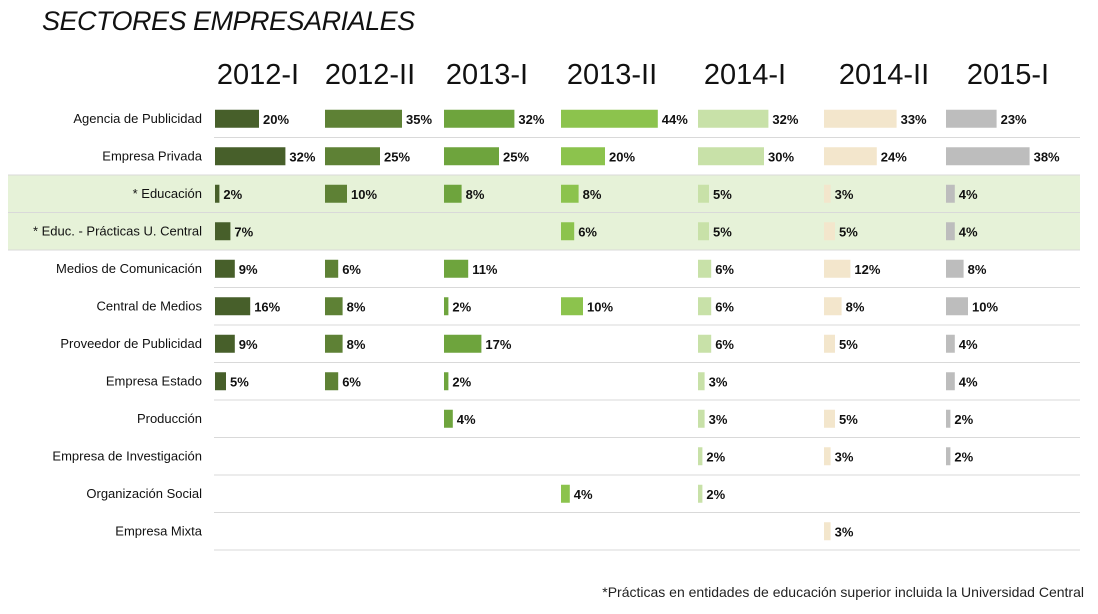 The height and width of the screenshot is (614, 1098). Describe the element at coordinates (894, 156) in the screenshot. I see `value-label: 24%` at that location.